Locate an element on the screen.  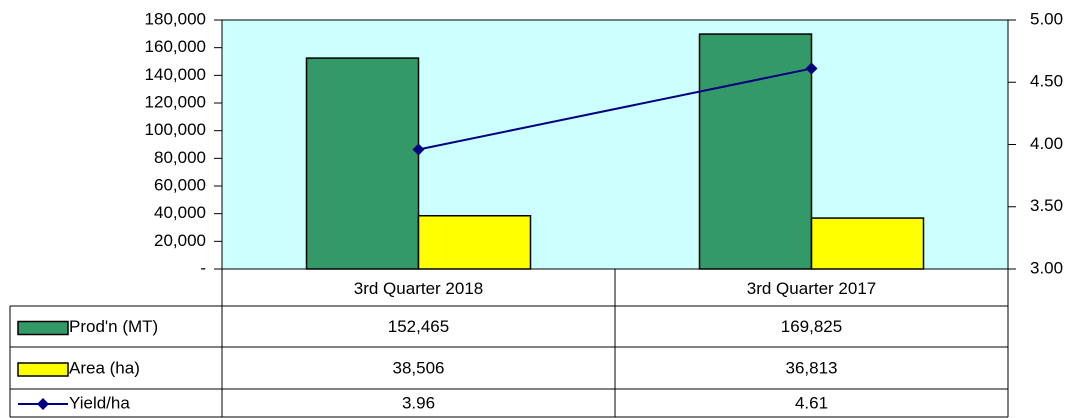
y-tick-label: 60,000 is located at coordinates (180, 184).